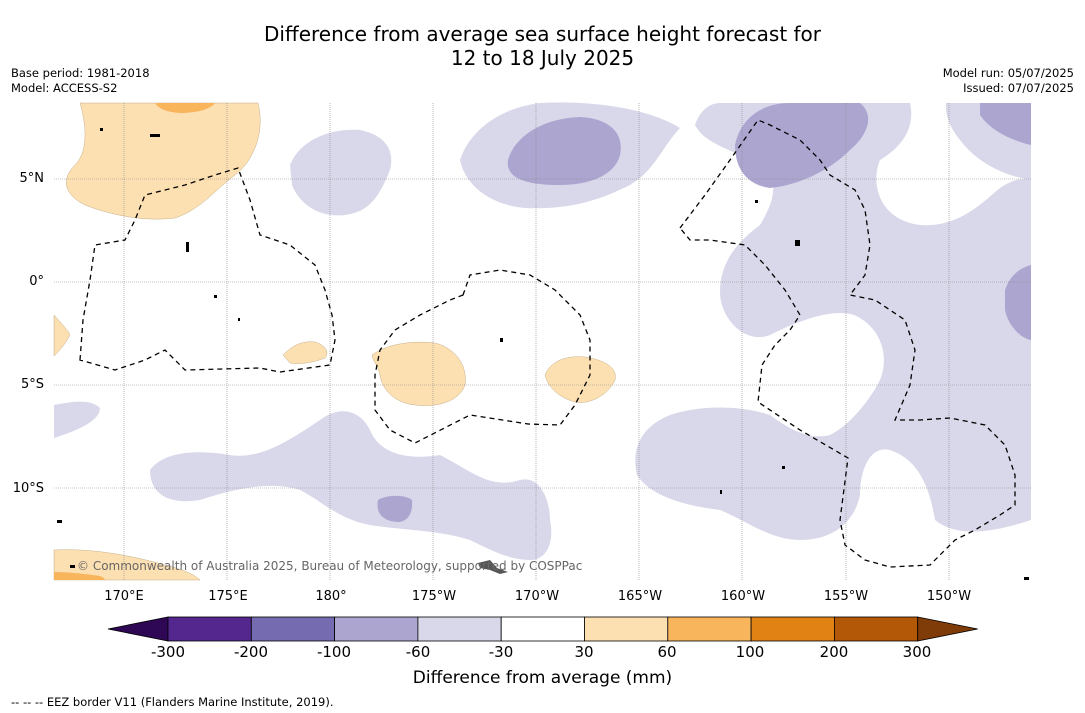 Image resolution: width=1085 pixels, height=713 pixels. Describe the element at coordinates (584, 652) in the screenshot. I see `colorbar-tick: 30` at that location.